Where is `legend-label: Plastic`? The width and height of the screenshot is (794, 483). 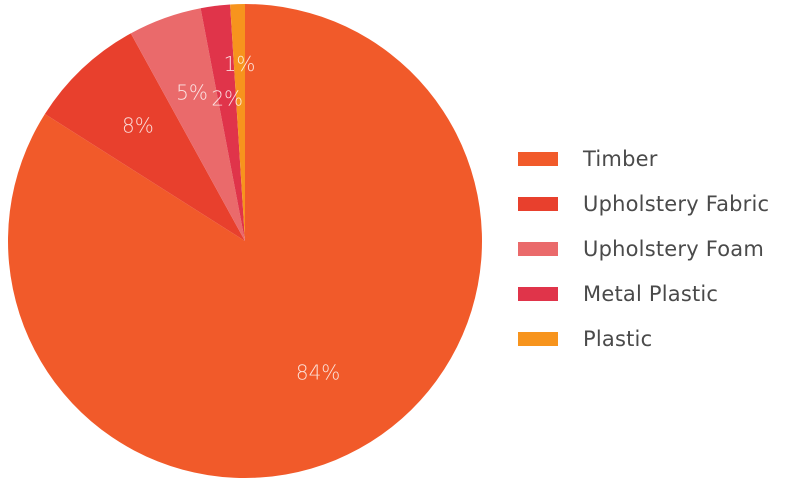 legend-label: Plastic is located at coordinates (618, 338).